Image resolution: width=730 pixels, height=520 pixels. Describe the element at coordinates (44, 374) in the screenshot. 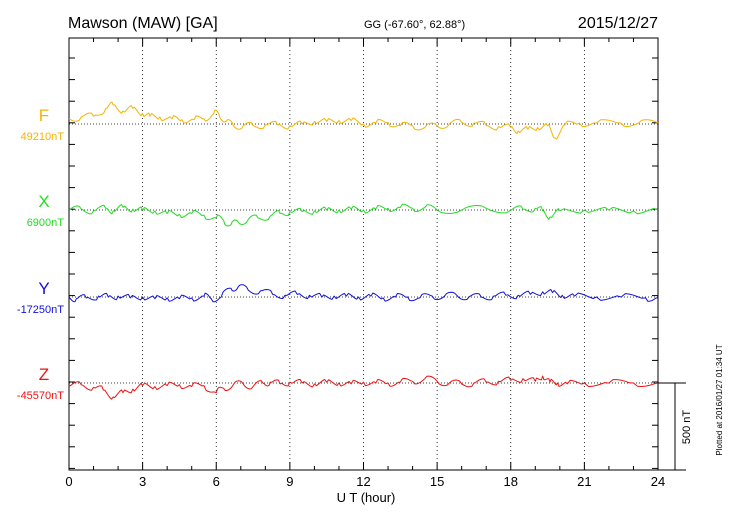

I see `series-name-z: Z` at that location.